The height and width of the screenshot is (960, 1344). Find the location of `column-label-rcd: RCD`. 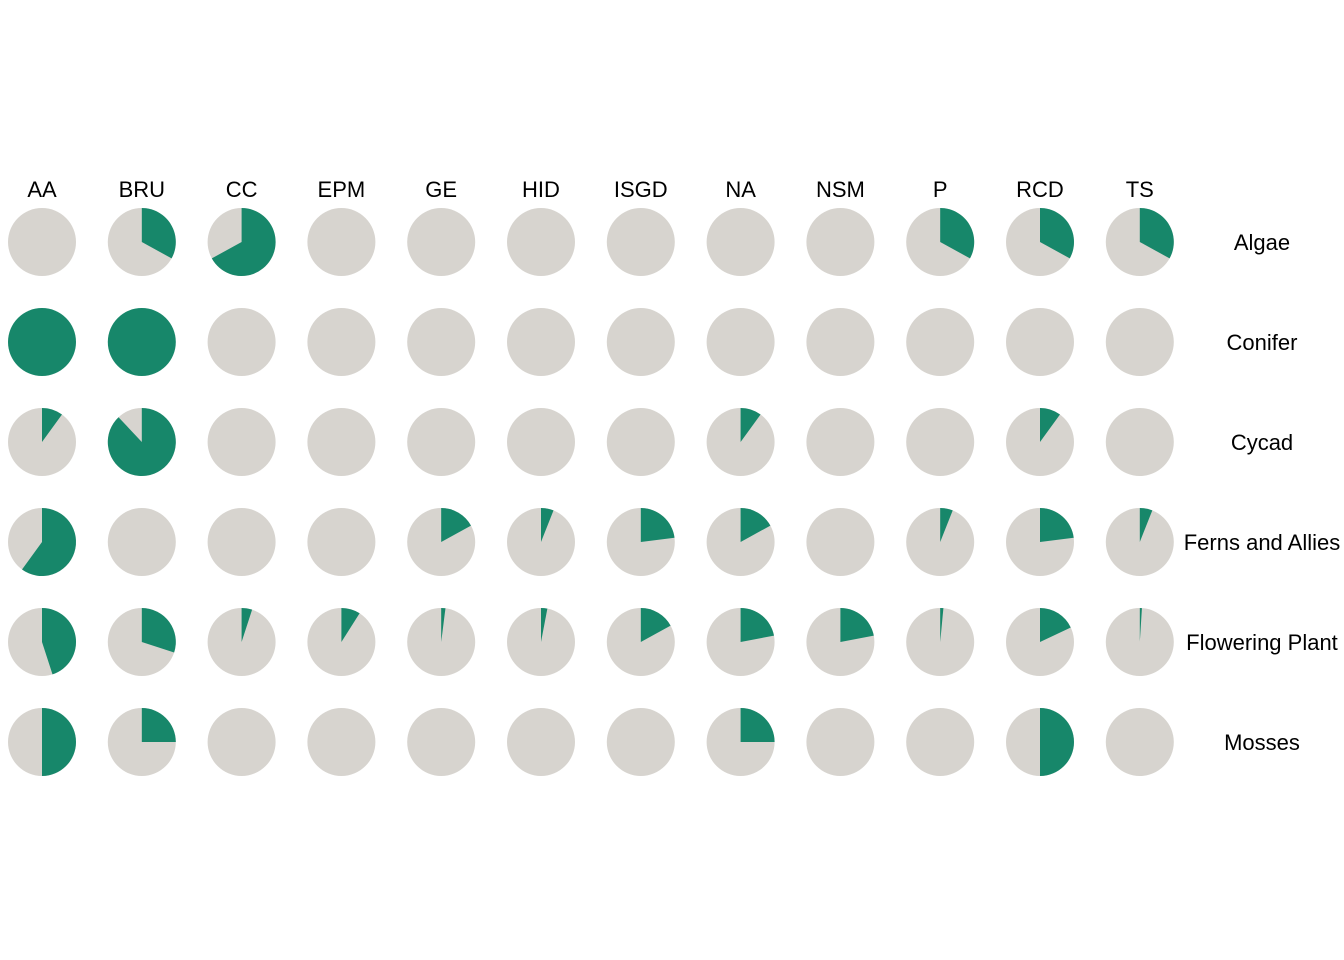

column-label-rcd: RCD is located at coordinates (1040, 189).